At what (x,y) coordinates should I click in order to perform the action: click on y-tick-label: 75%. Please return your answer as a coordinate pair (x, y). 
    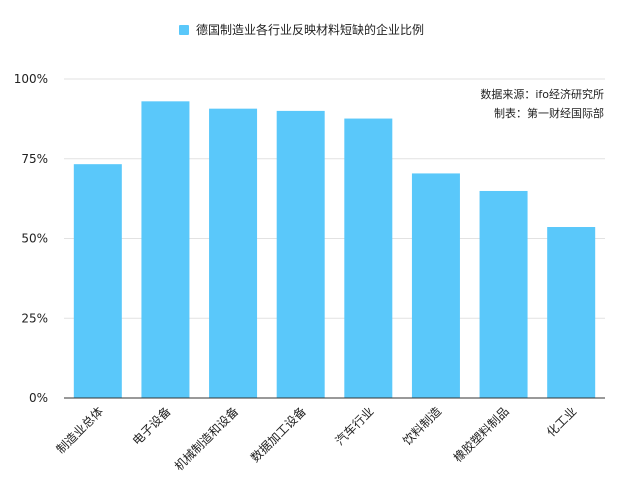
    Looking at the image, I should click on (34, 159).